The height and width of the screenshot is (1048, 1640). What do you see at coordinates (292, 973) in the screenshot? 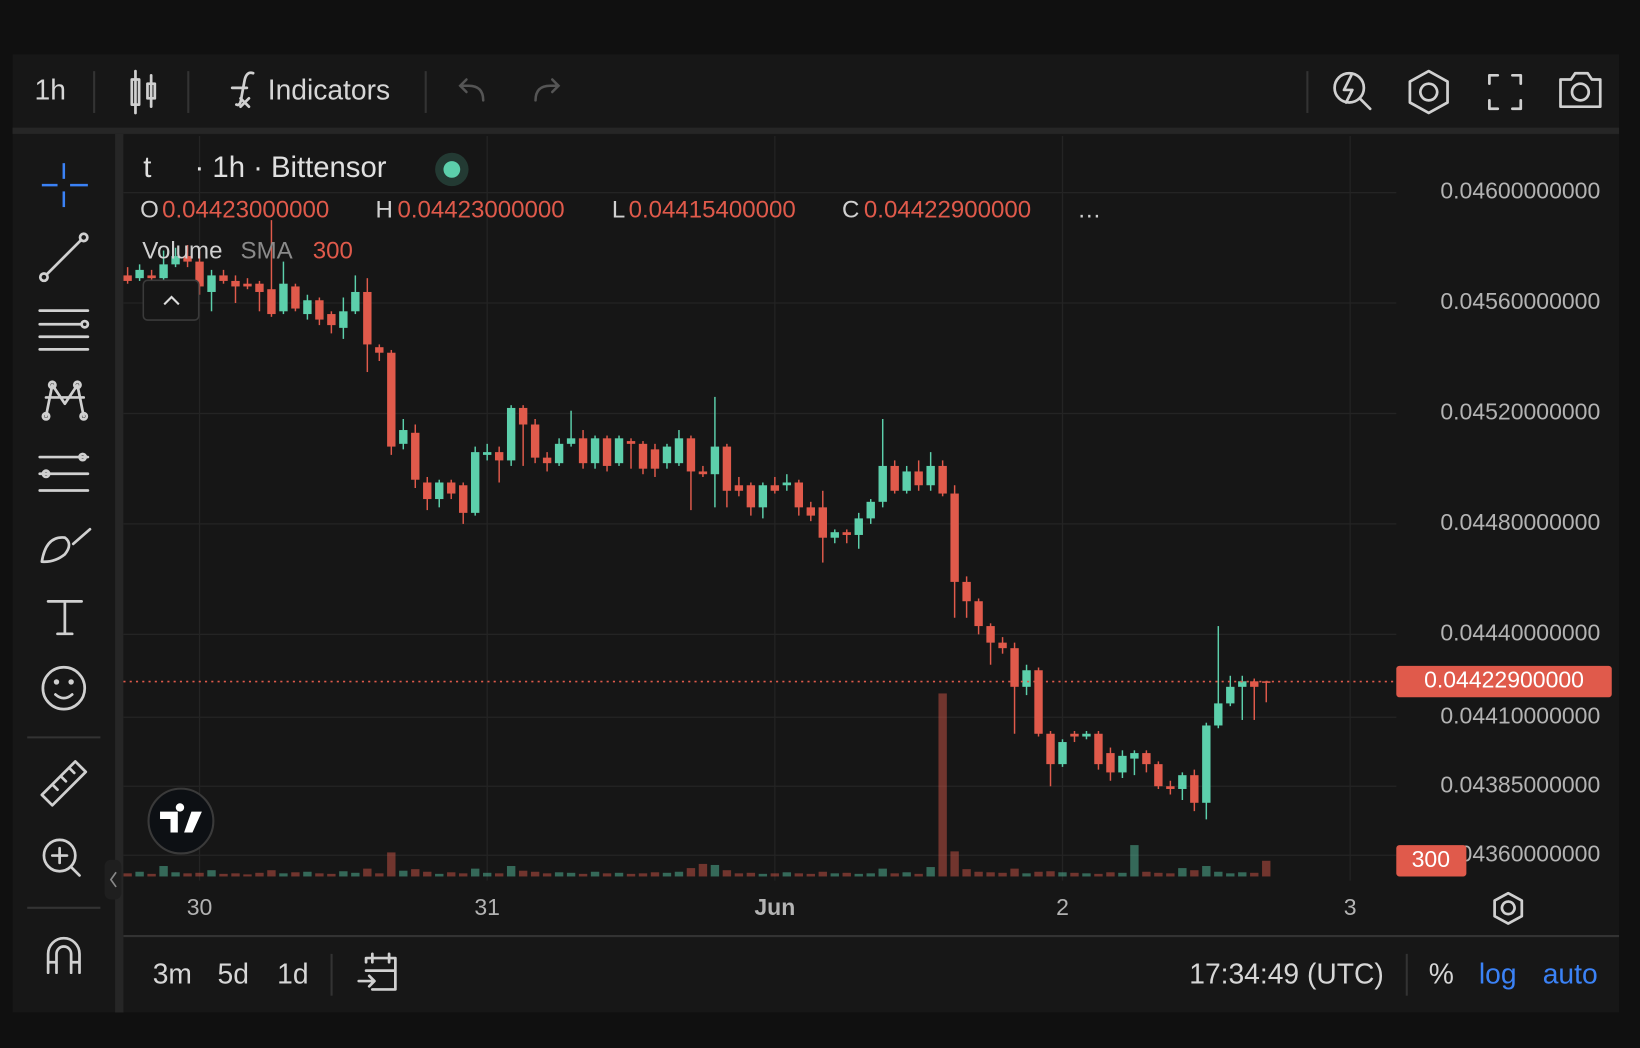
I see `range-button: 1d` at bounding box center [292, 973].